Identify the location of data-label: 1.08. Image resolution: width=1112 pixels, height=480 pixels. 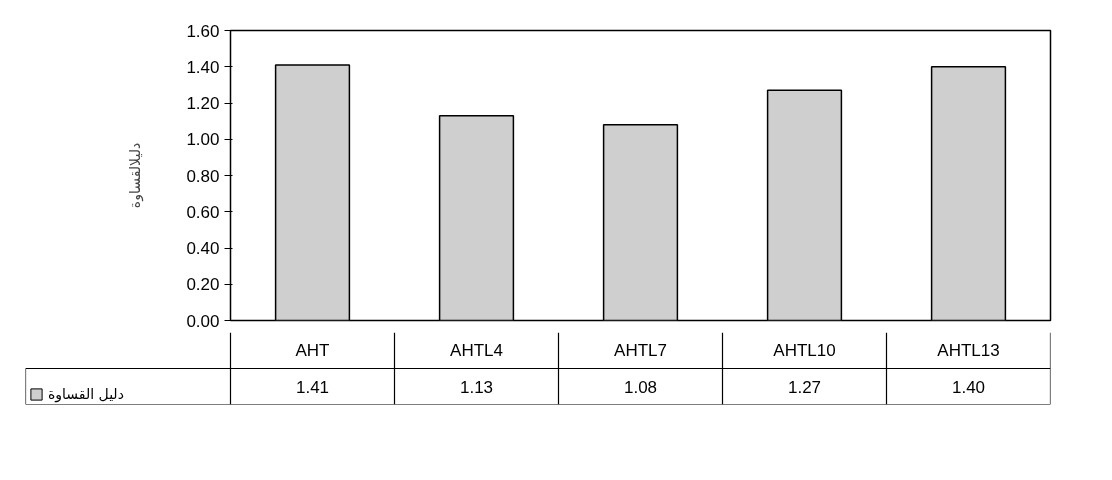
(640, 387).